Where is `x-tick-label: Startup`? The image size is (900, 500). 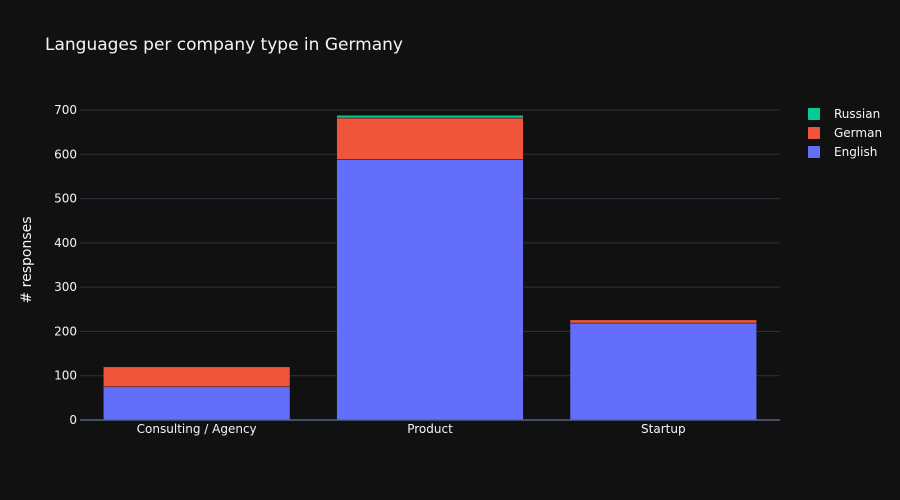 x-tick-label: Startup is located at coordinates (663, 429).